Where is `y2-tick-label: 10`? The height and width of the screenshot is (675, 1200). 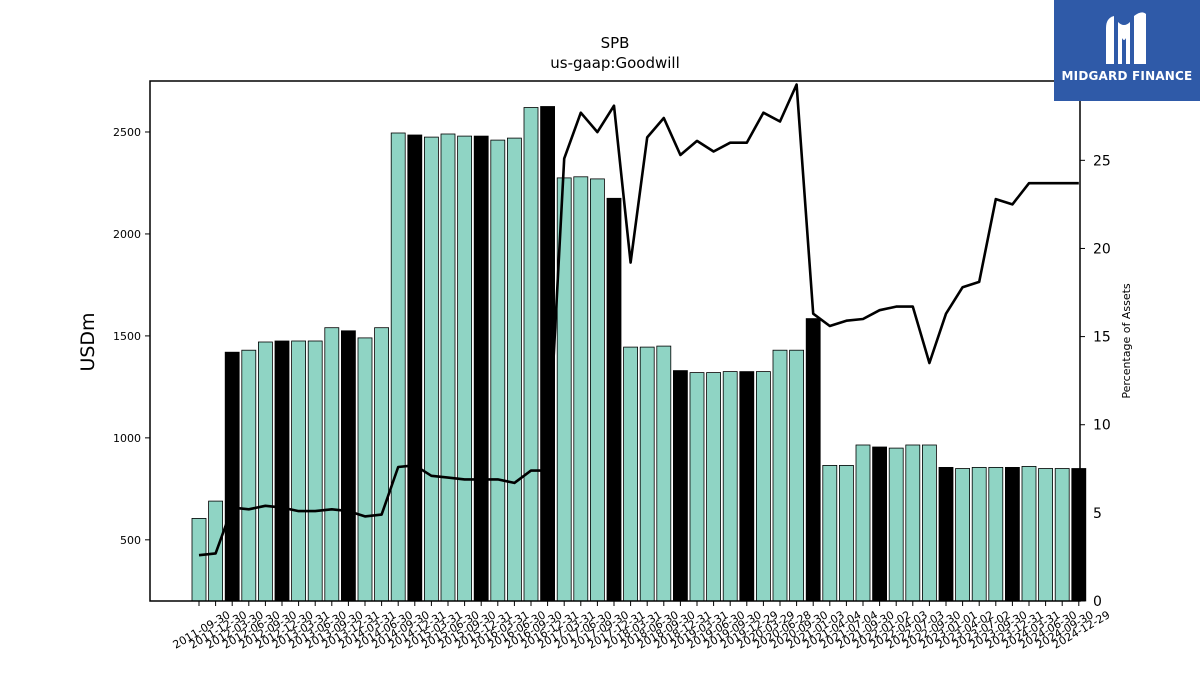
y2-tick-label: 10 is located at coordinates (1102, 426).